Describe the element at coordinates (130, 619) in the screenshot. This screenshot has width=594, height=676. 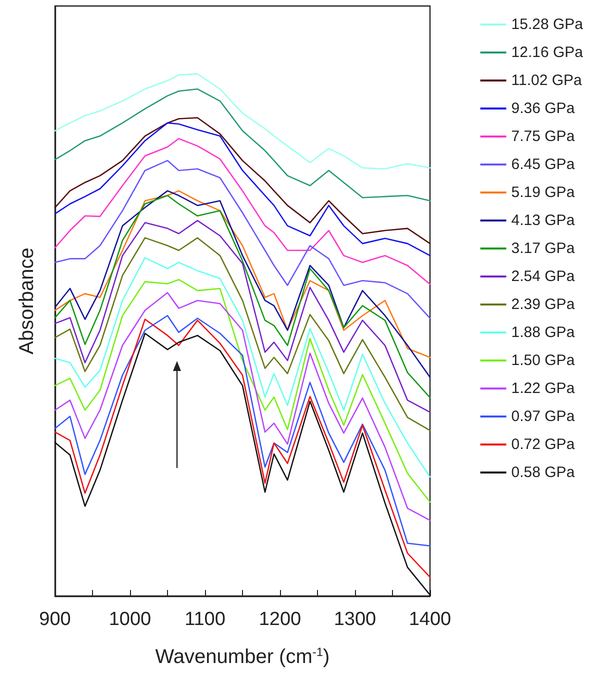
I see `x-tick-label: 1000` at that location.